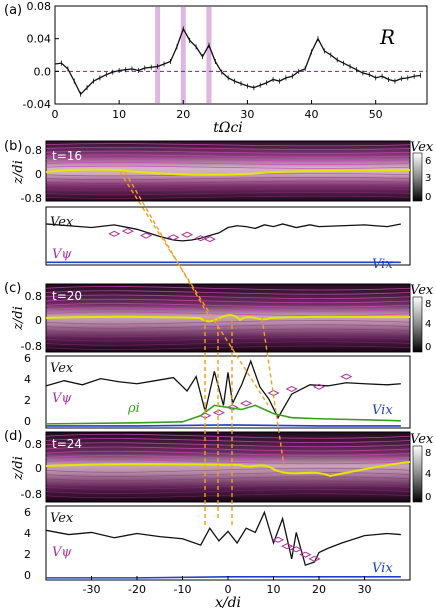 The width and height of the screenshot is (436, 612). I want to click on connector-line, so click(167, 245).